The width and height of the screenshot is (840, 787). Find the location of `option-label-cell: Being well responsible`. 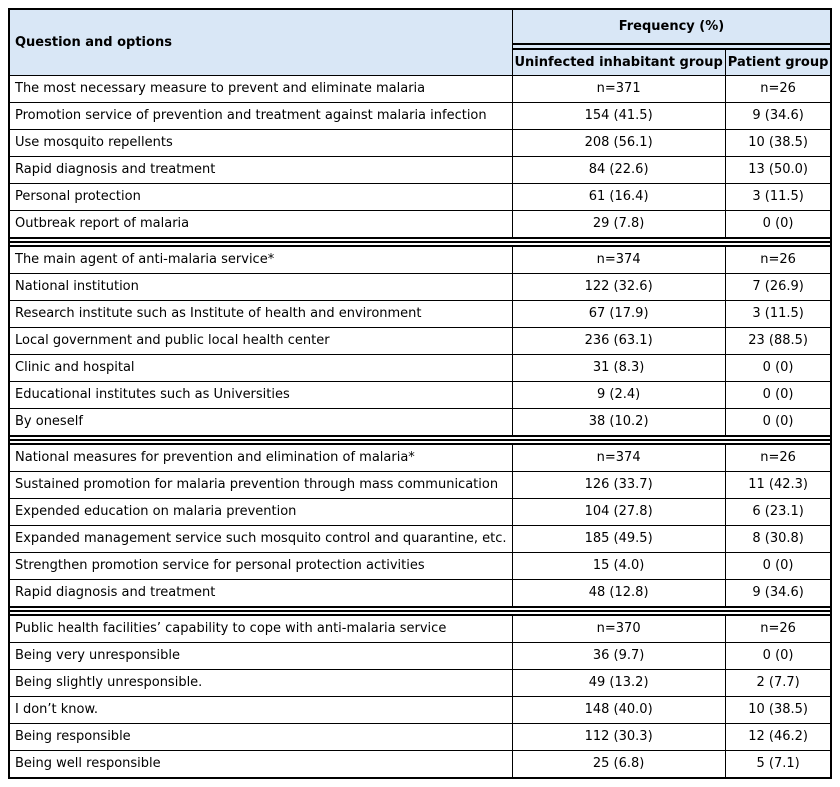

option-label-cell: Being well responsible is located at coordinates (260, 764).